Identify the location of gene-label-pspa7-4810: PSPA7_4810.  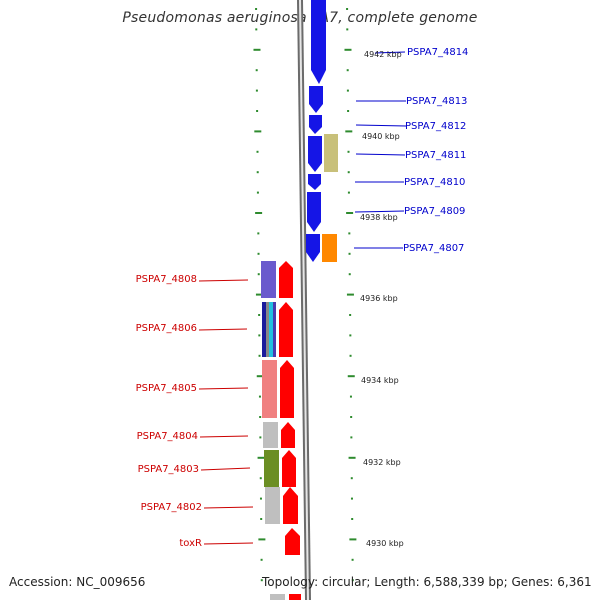
(434, 182).